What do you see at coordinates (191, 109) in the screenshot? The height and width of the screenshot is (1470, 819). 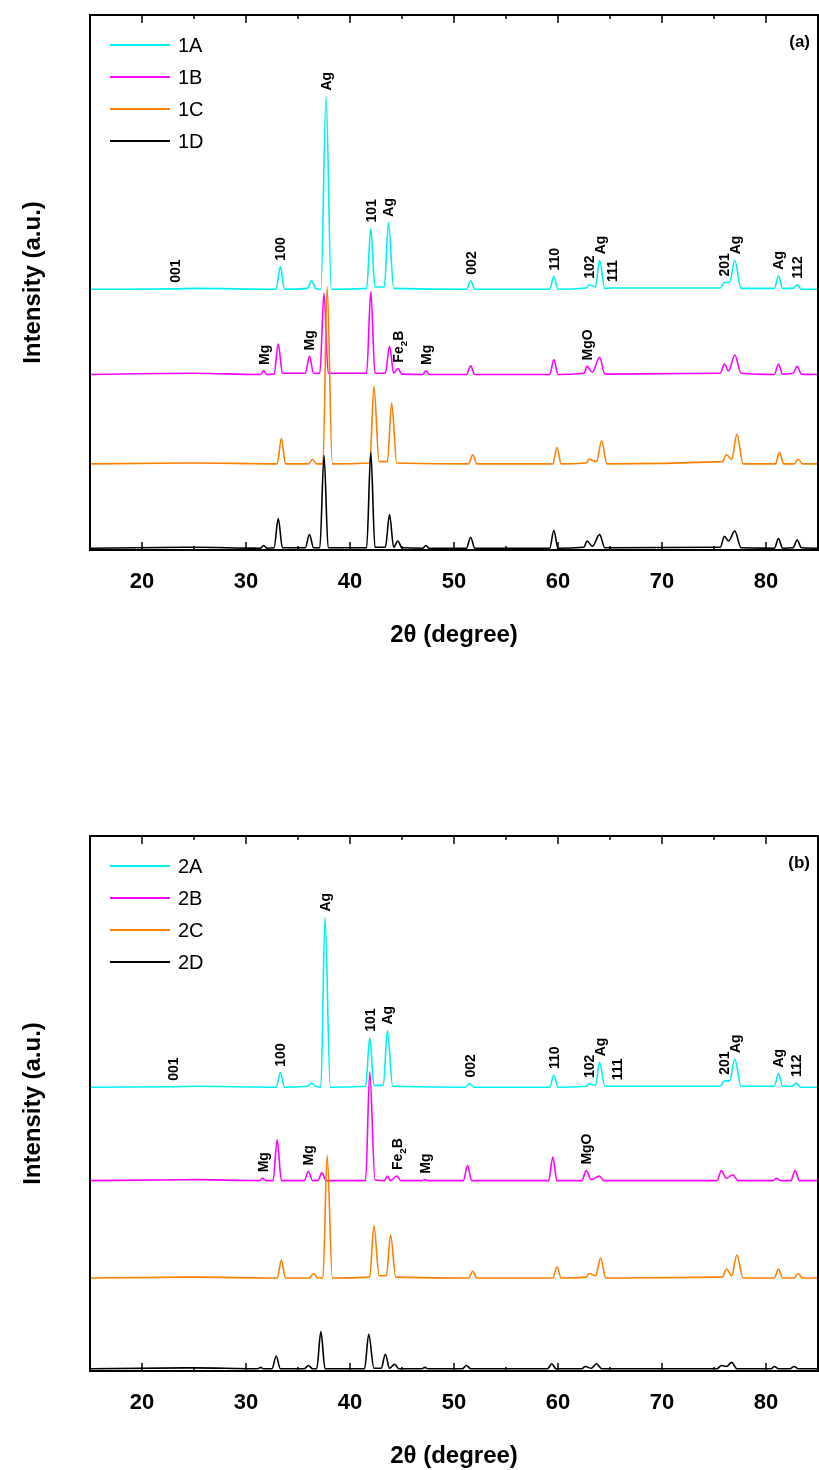 I see `legend-label: 1C` at bounding box center [191, 109].